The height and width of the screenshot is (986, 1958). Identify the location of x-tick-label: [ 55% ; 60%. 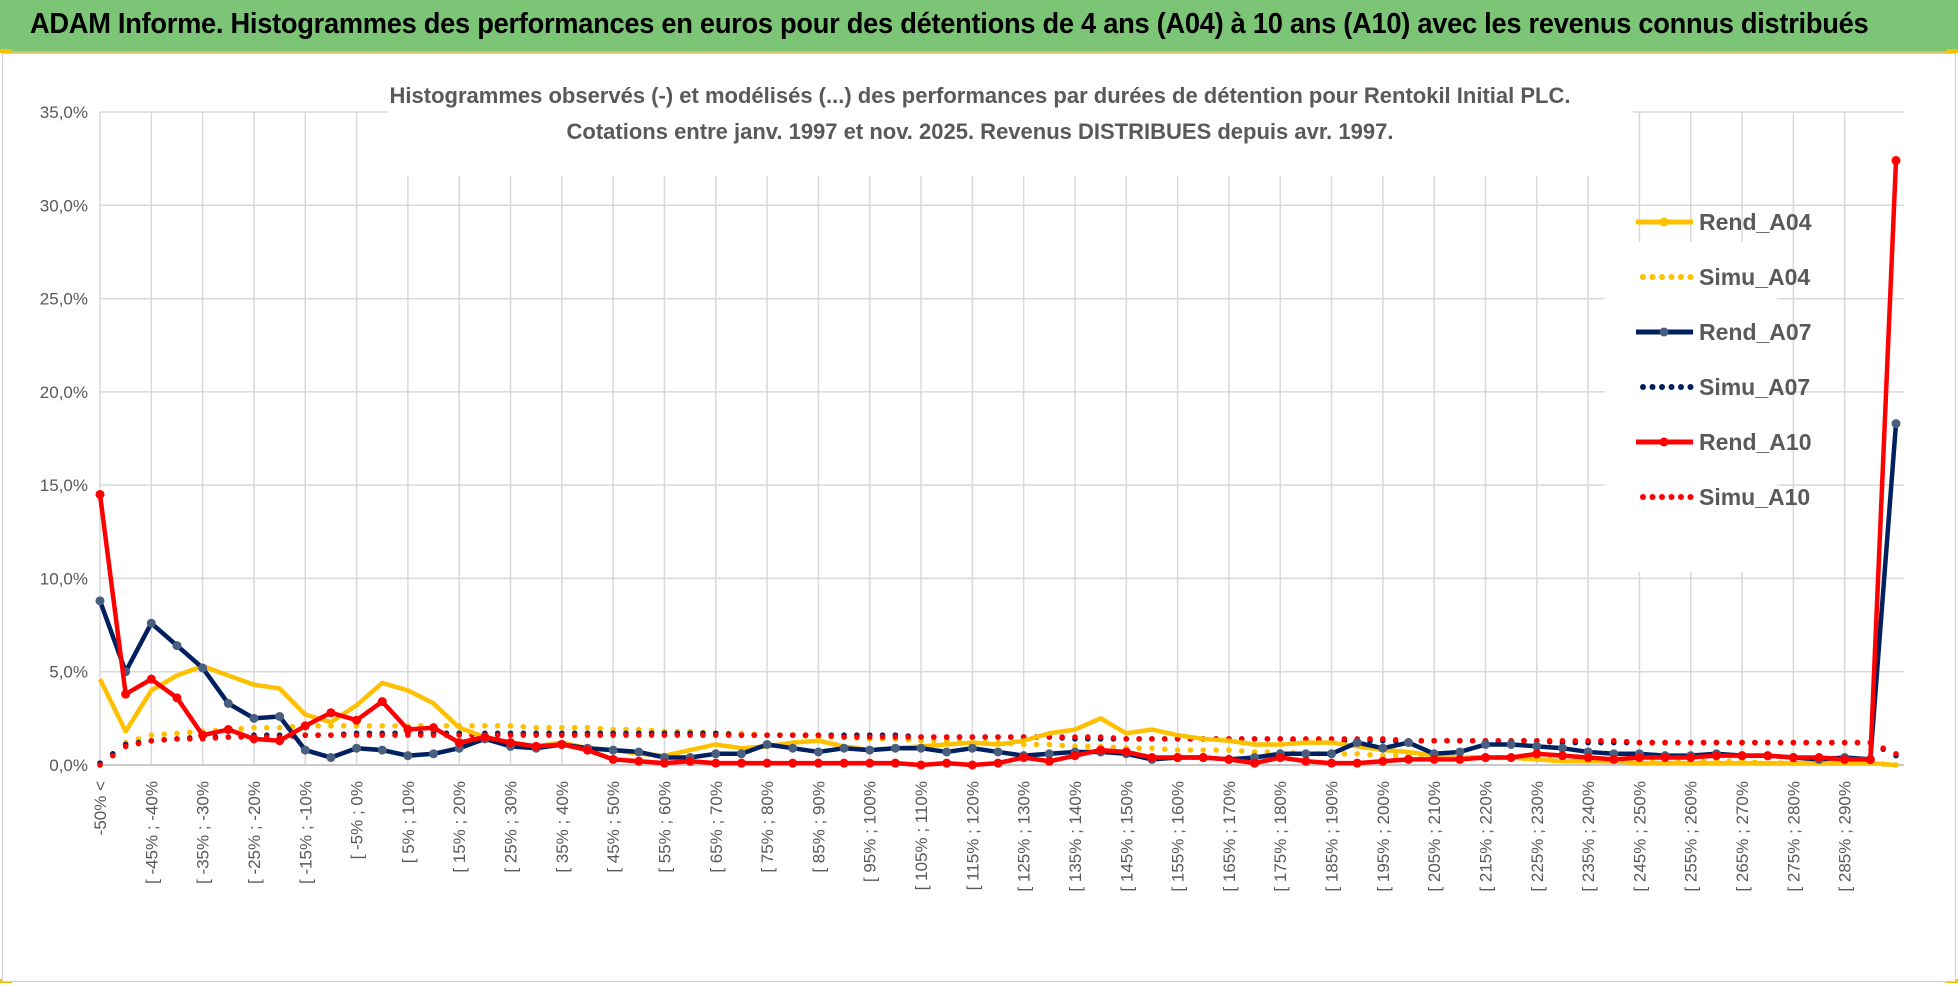
(664, 827).